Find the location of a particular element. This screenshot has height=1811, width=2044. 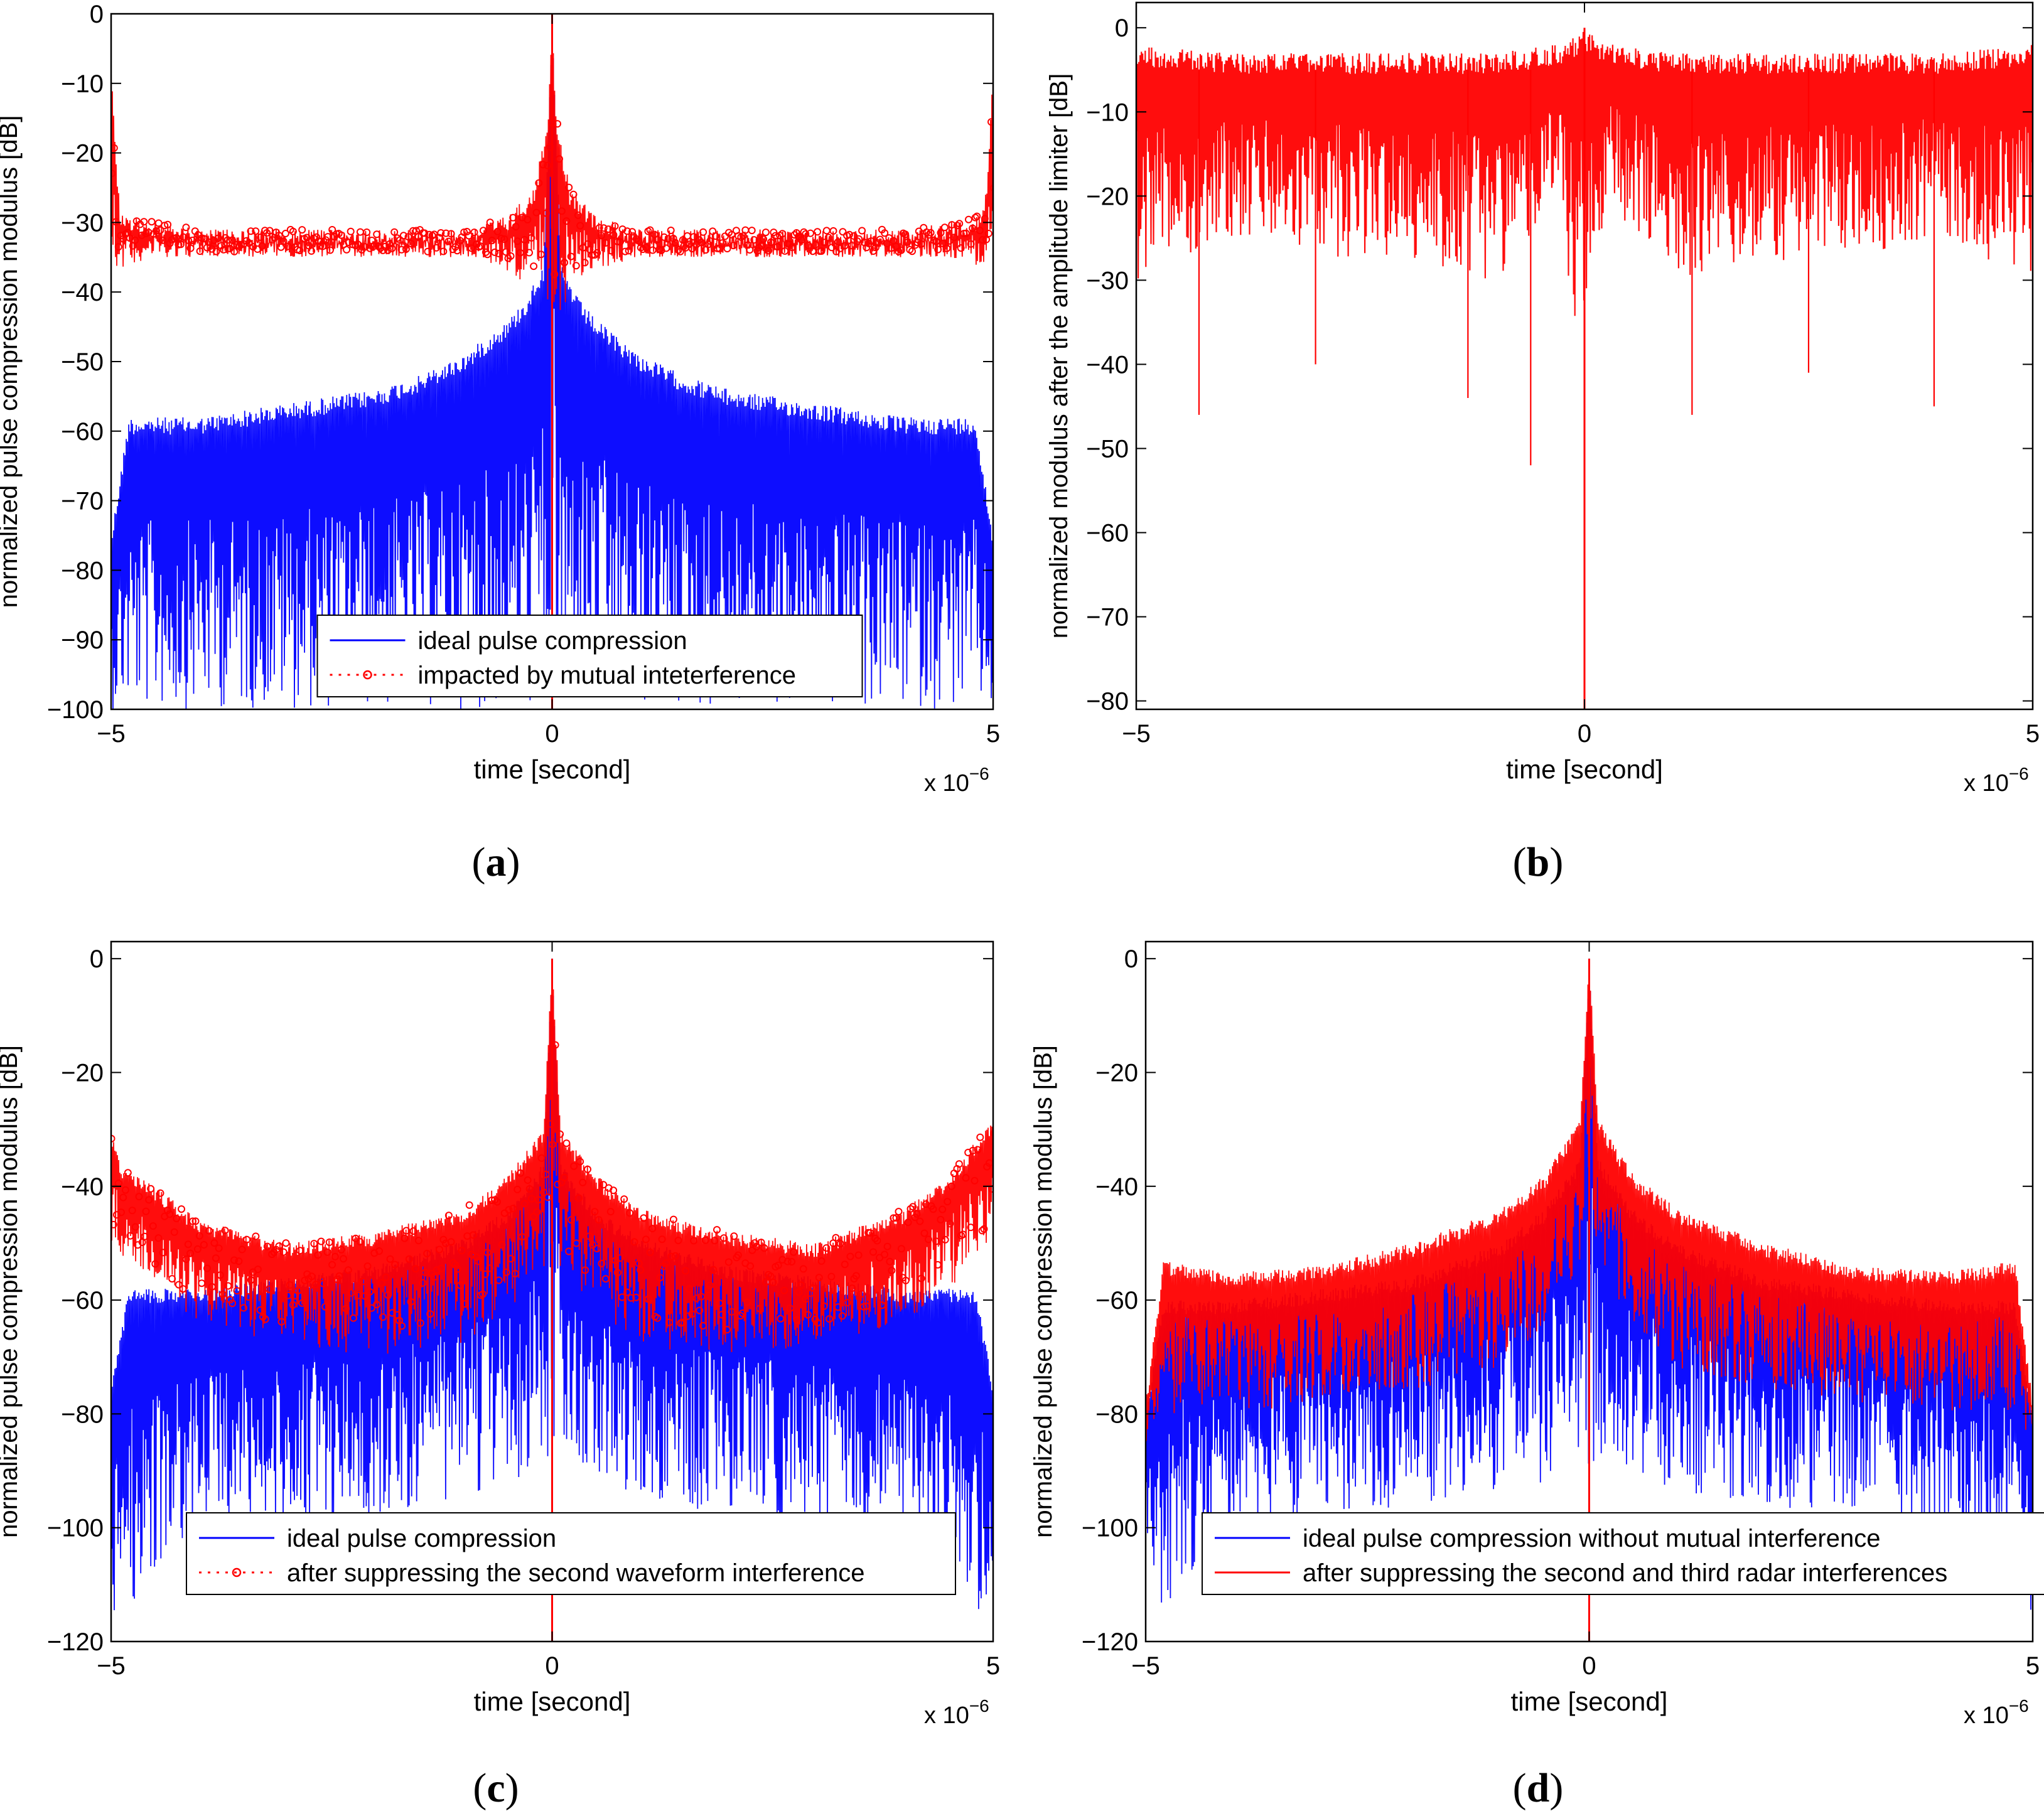

y-tick-label: −70 is located at coordinates (1107, 617).